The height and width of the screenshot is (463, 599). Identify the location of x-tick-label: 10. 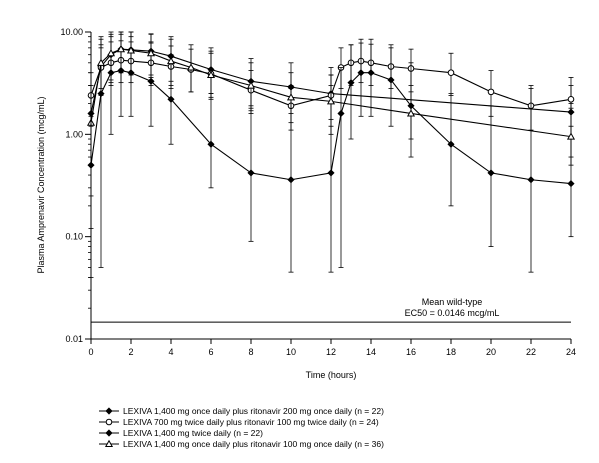
(291, 352).